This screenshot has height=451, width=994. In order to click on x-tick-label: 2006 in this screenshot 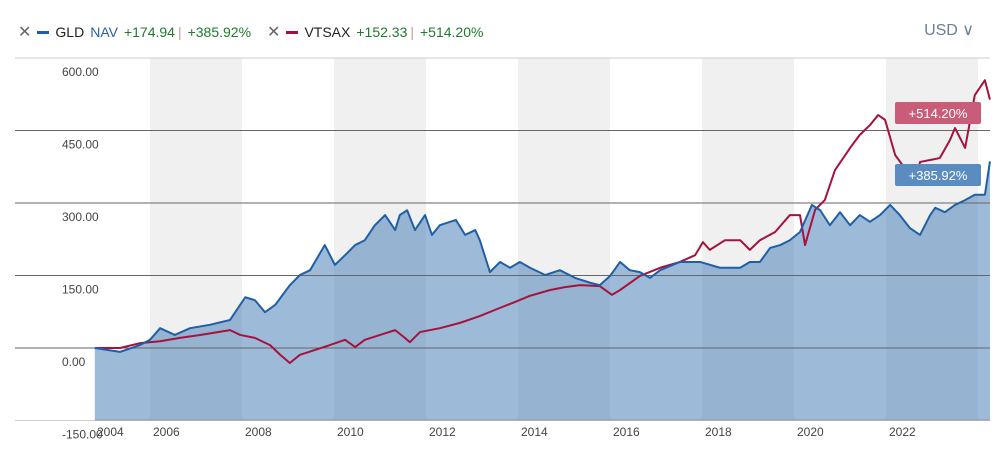, I will do `click(166, 432)`.